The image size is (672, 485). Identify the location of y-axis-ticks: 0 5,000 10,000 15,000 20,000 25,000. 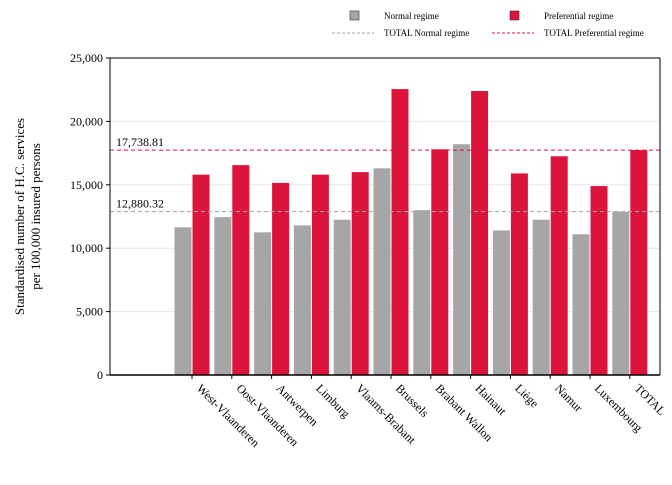
(90, 216).